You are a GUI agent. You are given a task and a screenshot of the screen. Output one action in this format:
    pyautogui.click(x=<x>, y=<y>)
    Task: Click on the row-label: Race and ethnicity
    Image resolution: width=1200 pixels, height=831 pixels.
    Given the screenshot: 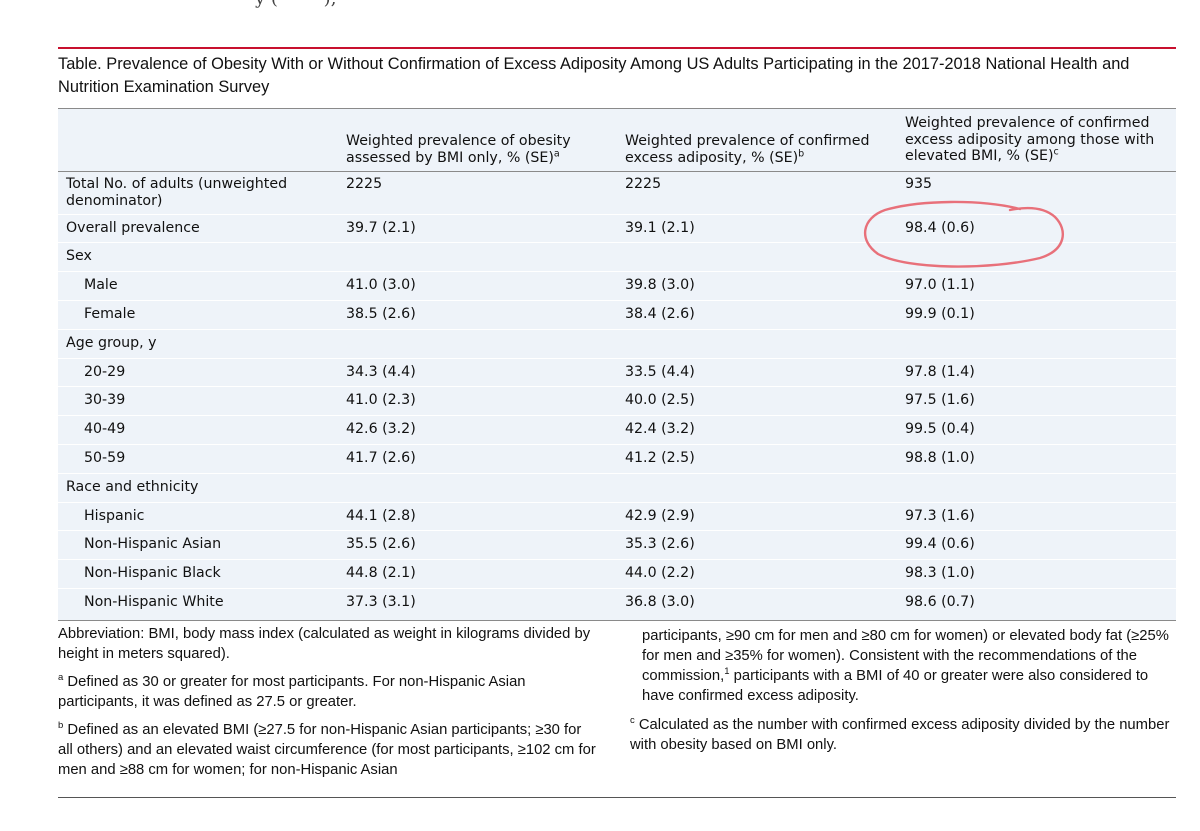 What is the action you would take?
    pyautogui.click(x=132, y=487)
    